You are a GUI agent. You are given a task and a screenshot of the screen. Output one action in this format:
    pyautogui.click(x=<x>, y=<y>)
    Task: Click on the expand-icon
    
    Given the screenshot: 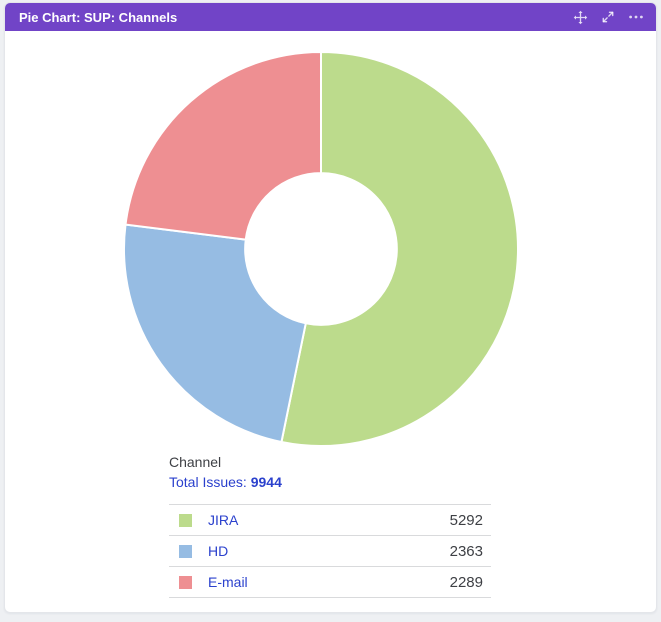 What is the action you would take?
    pyautogui.click(x=608, y=17)
    